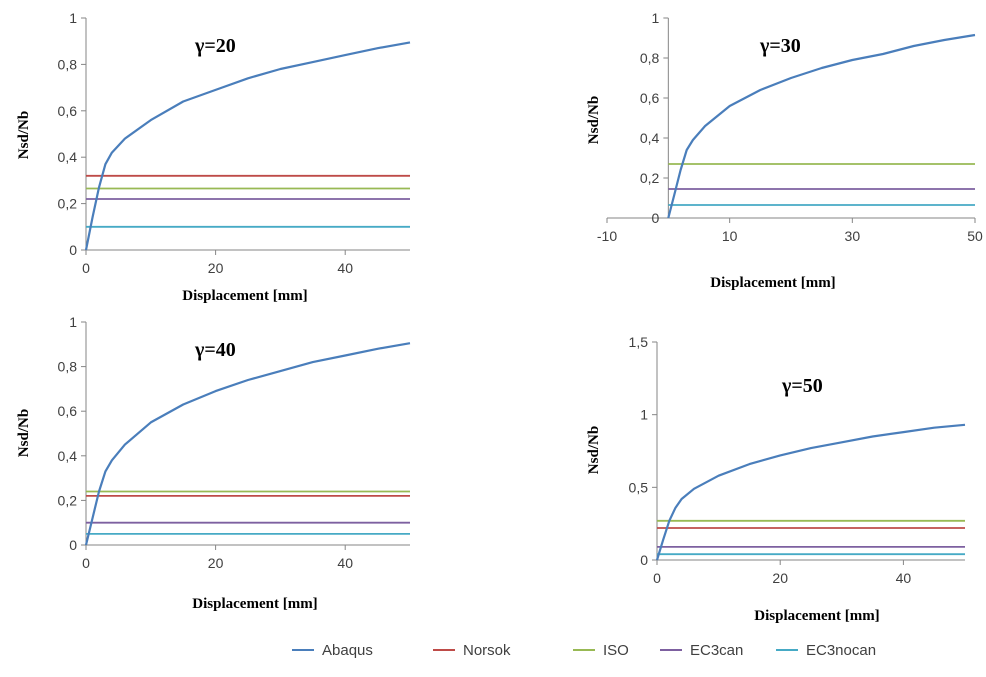  I want to click on x-tick-label: 30, so click(853, 236).